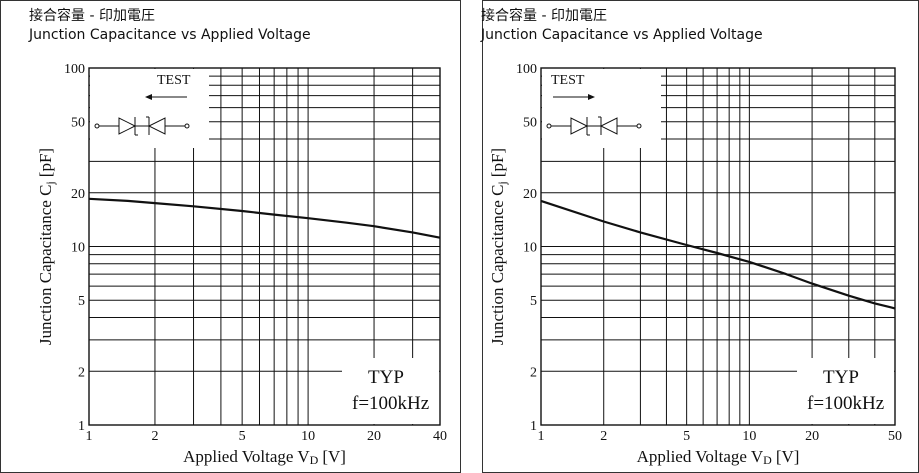 Image resolution: width=919 pixels, height=473 pixels. Describe the element at coordinates (149, 108) in the screenshot. I see `test-inset-bg` at that location.